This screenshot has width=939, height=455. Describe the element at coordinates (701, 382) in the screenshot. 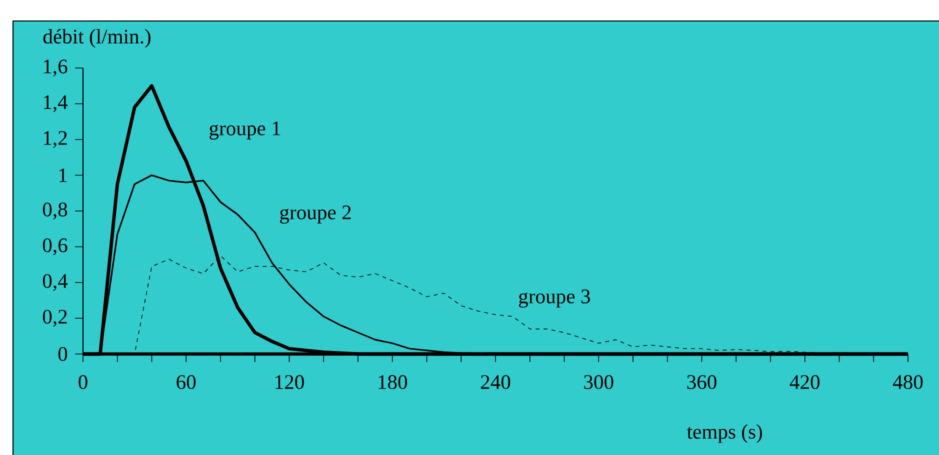

I see `x-tick-label: 360` at that location.